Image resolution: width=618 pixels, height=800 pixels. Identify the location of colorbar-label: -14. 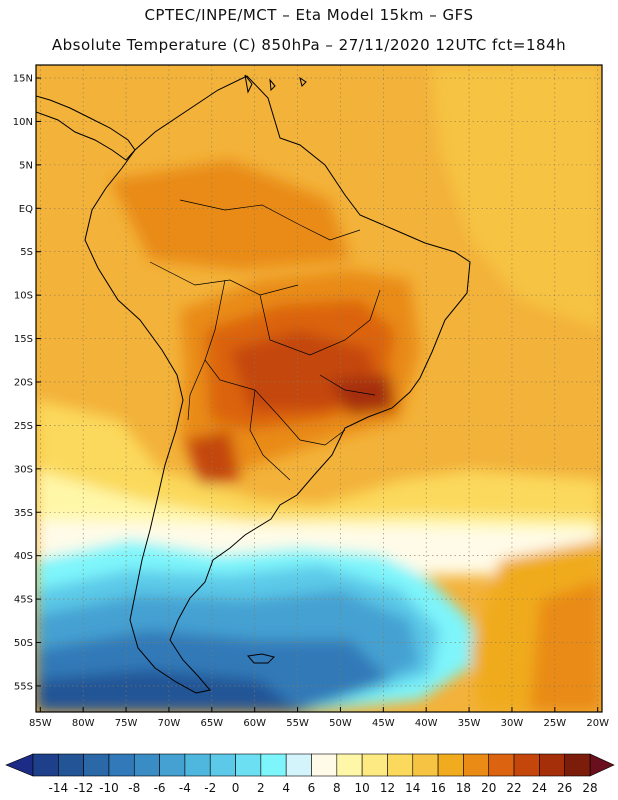
(59, 788).